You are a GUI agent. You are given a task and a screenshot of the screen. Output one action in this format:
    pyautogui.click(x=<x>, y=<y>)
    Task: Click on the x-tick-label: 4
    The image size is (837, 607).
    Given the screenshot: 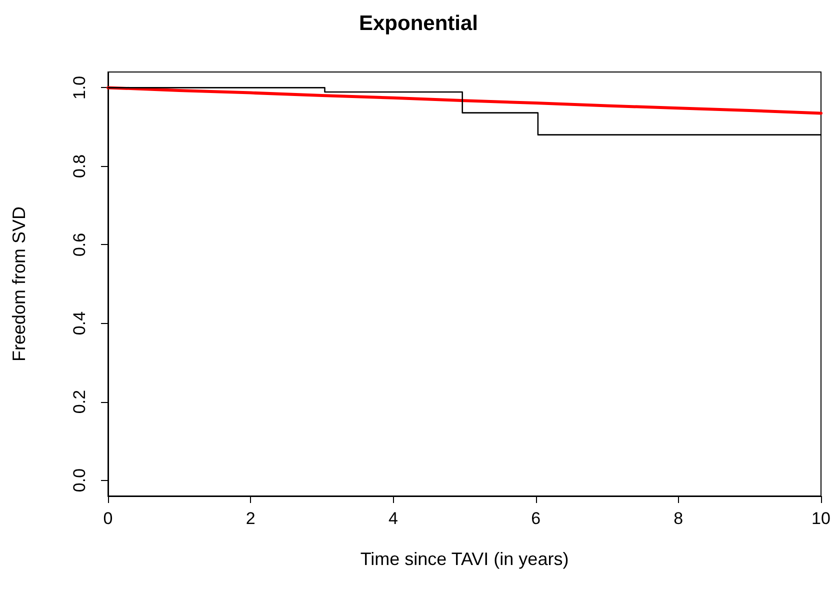 What is the action you would take?
    pyautogui.click(x=393, y=518)
    